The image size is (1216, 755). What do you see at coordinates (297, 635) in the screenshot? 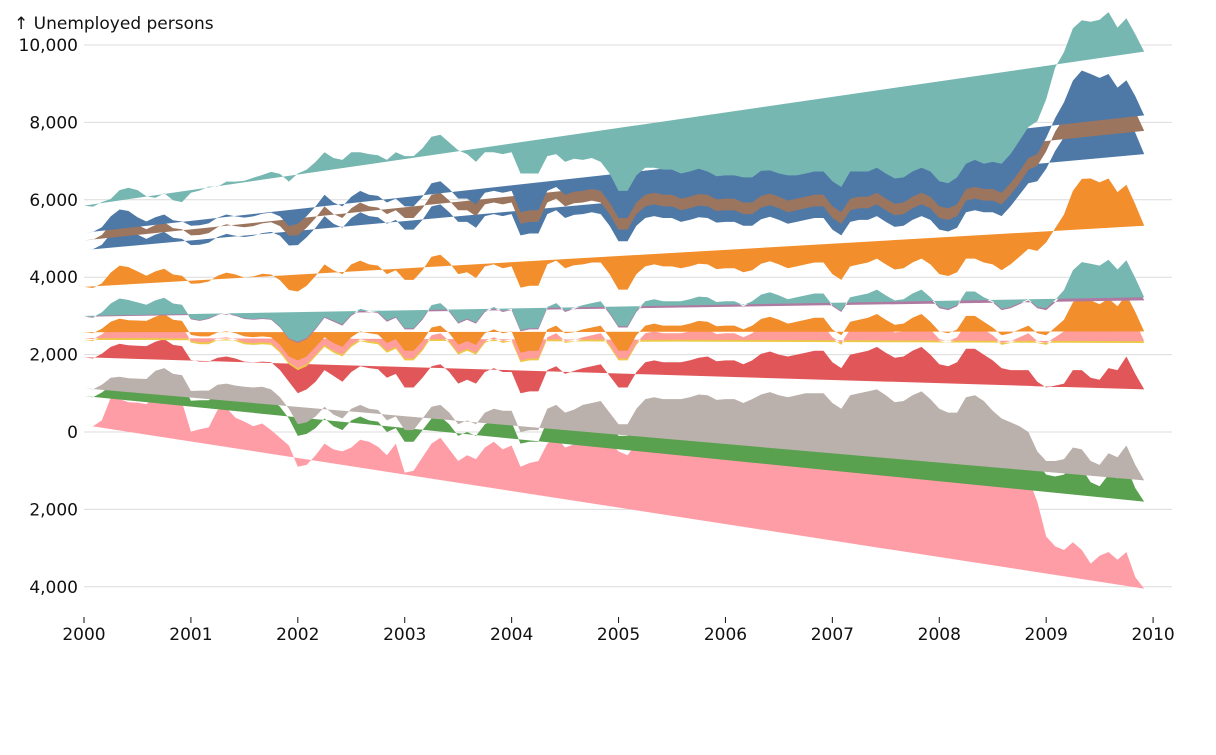
I see `x-tick-label: 2002` at bounding box center [297, 635].